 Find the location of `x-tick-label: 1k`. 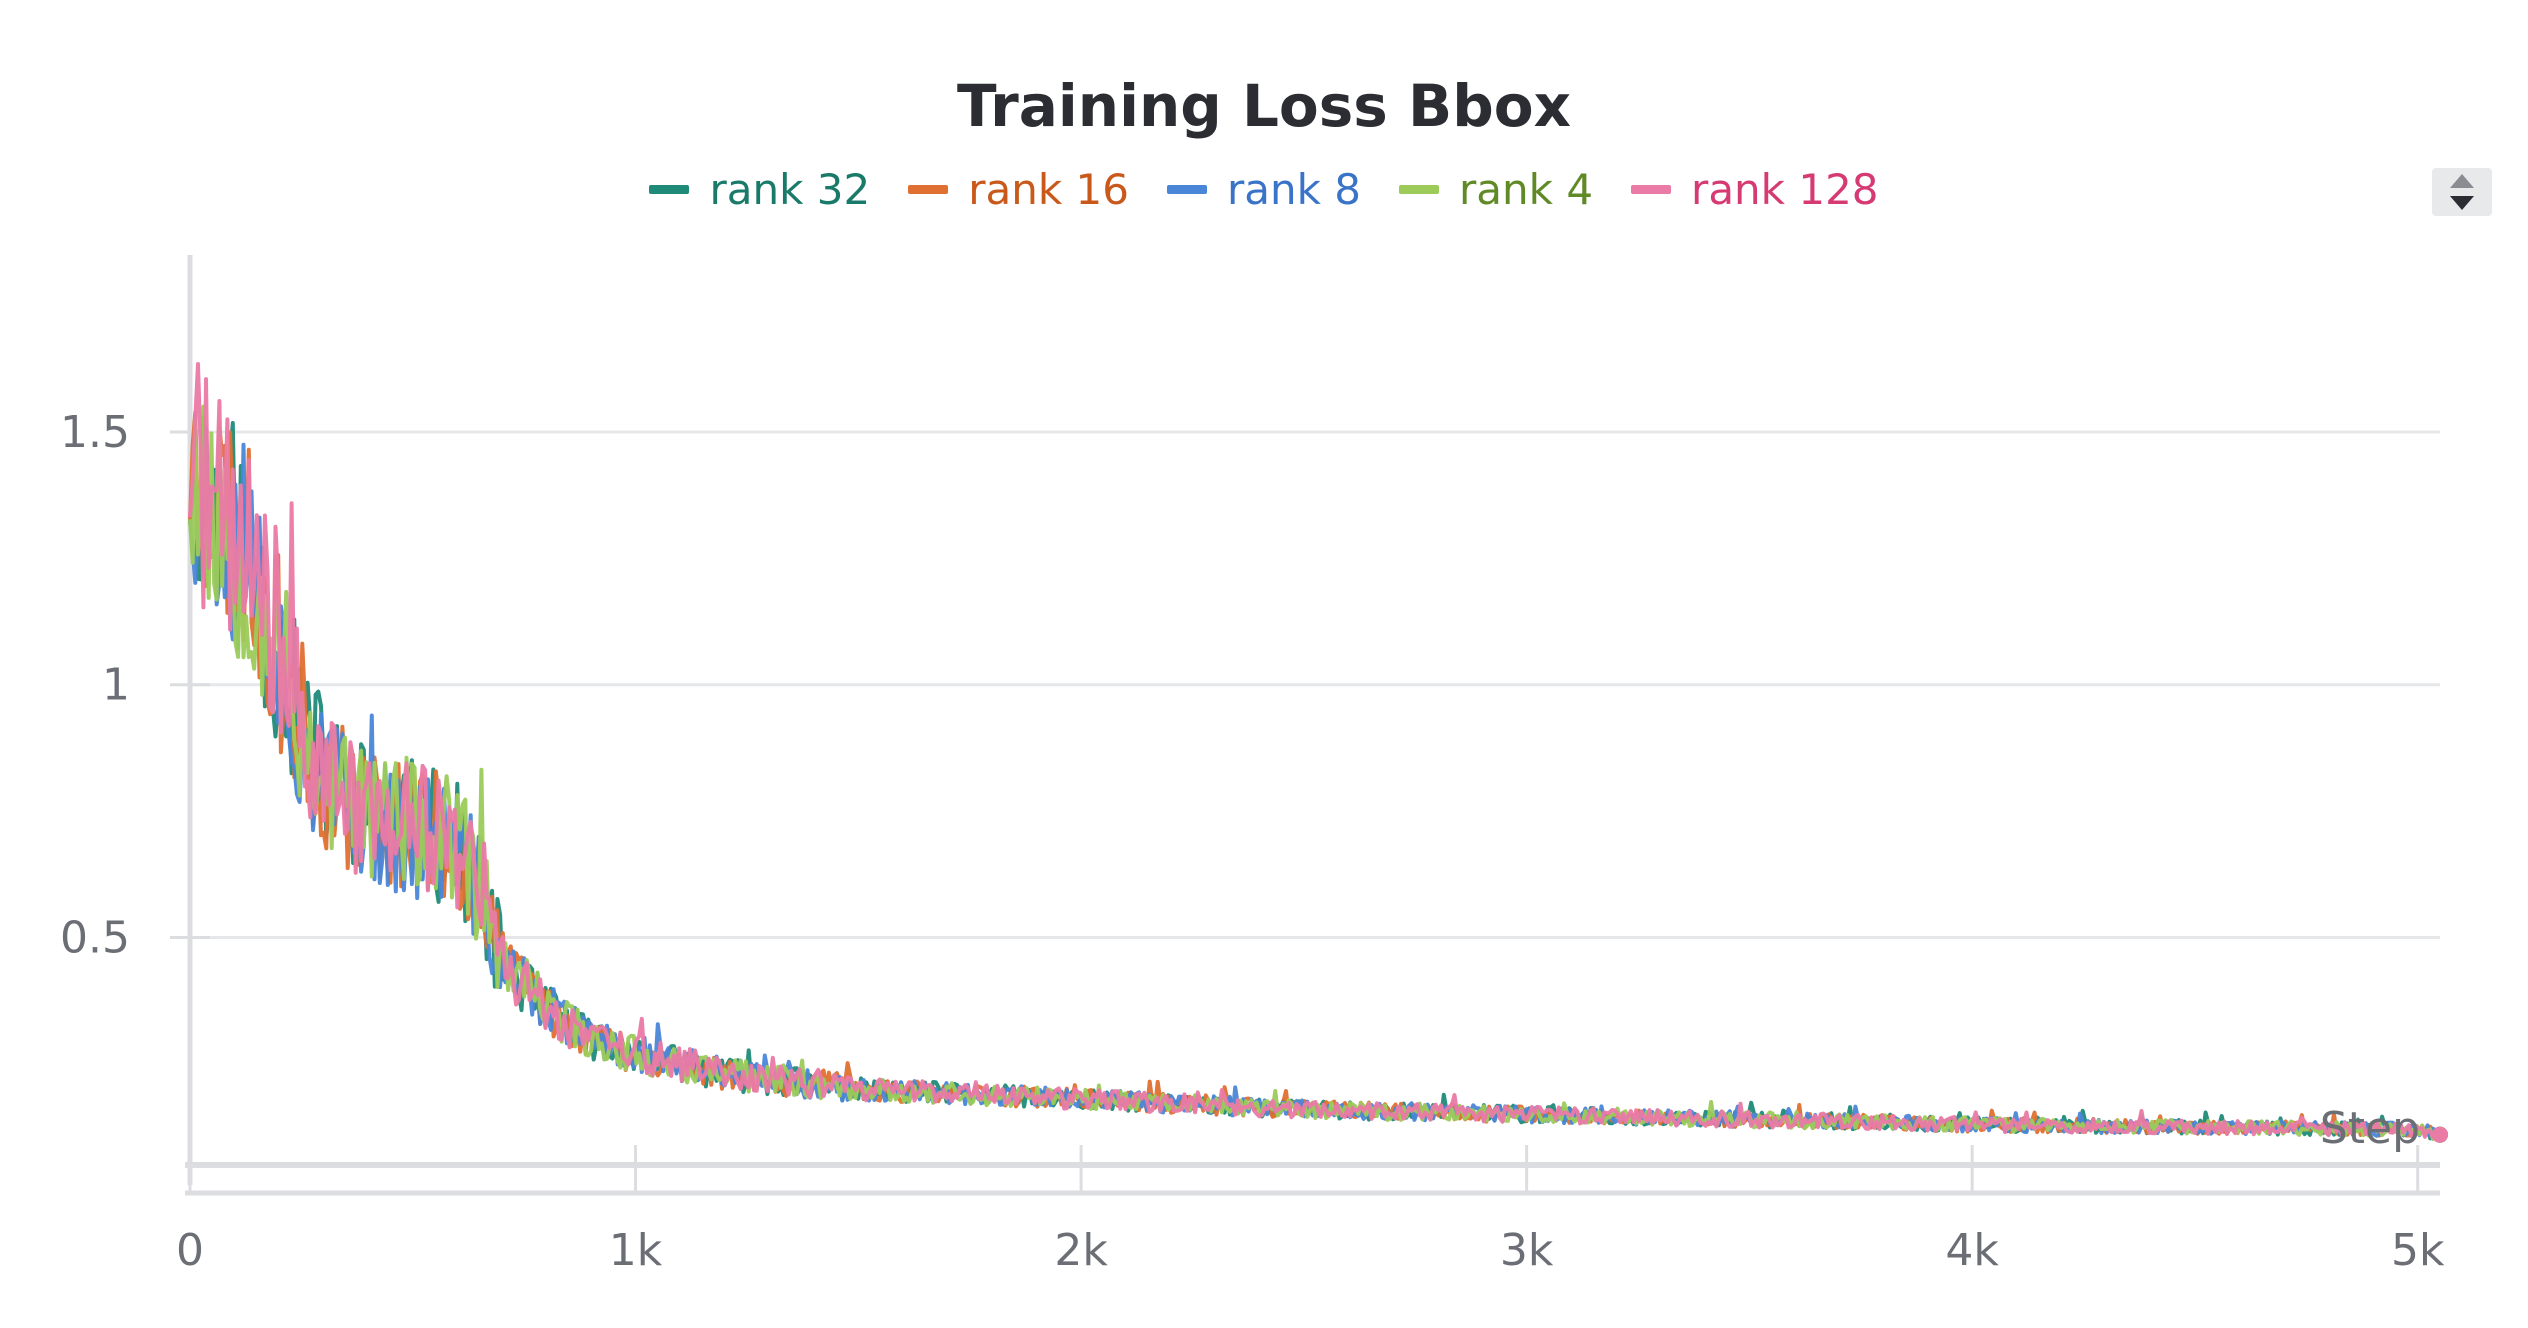

x-tick-label: 1k is located at coordinates (636, 1250).